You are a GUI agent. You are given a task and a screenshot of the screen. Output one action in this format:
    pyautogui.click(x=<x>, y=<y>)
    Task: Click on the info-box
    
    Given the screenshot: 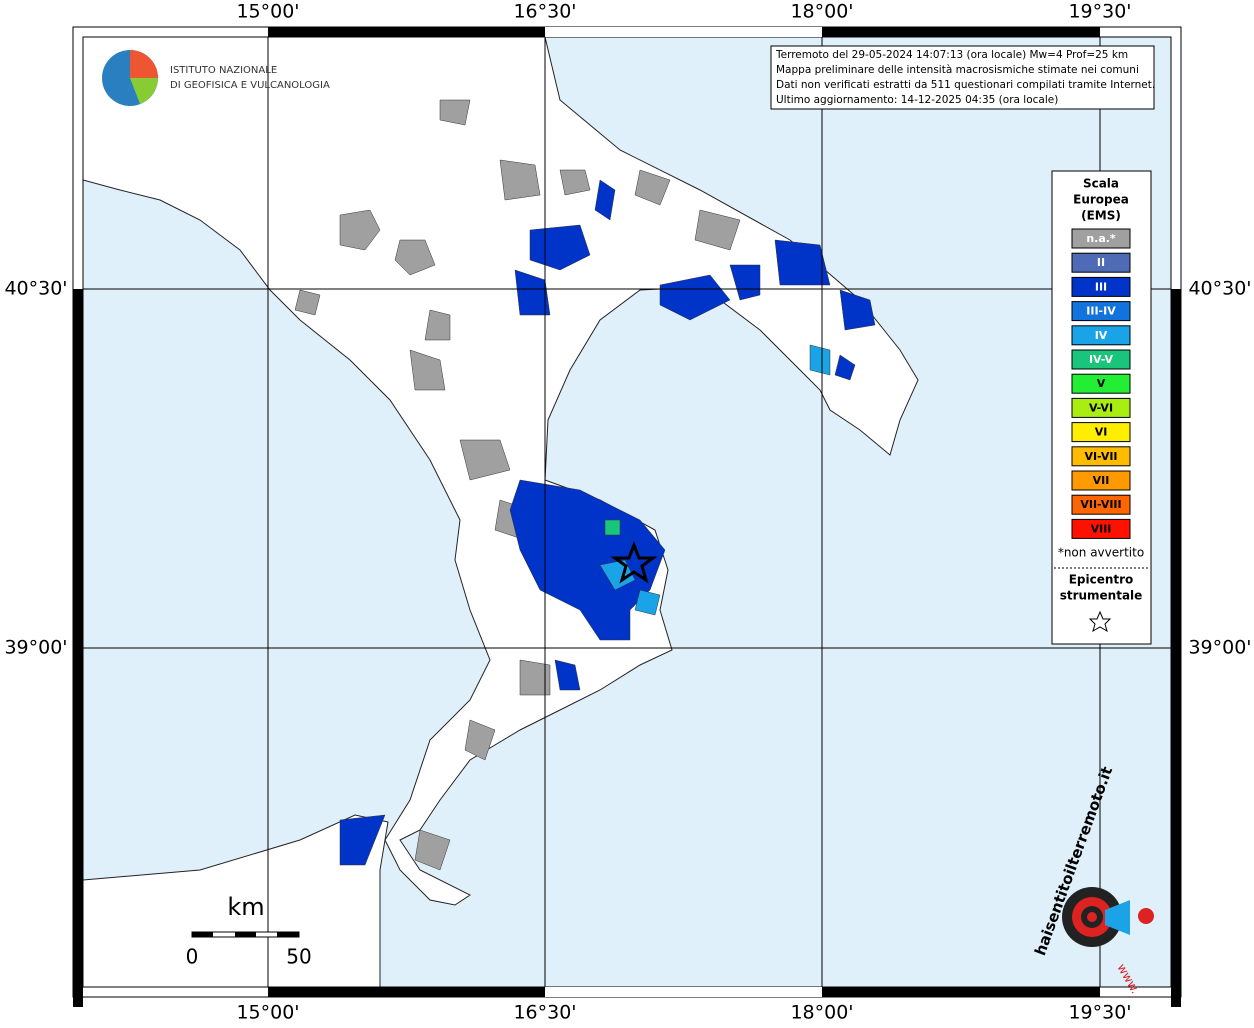 What is the action you would take?
    pyautogui.click(x=962, y=77)
    